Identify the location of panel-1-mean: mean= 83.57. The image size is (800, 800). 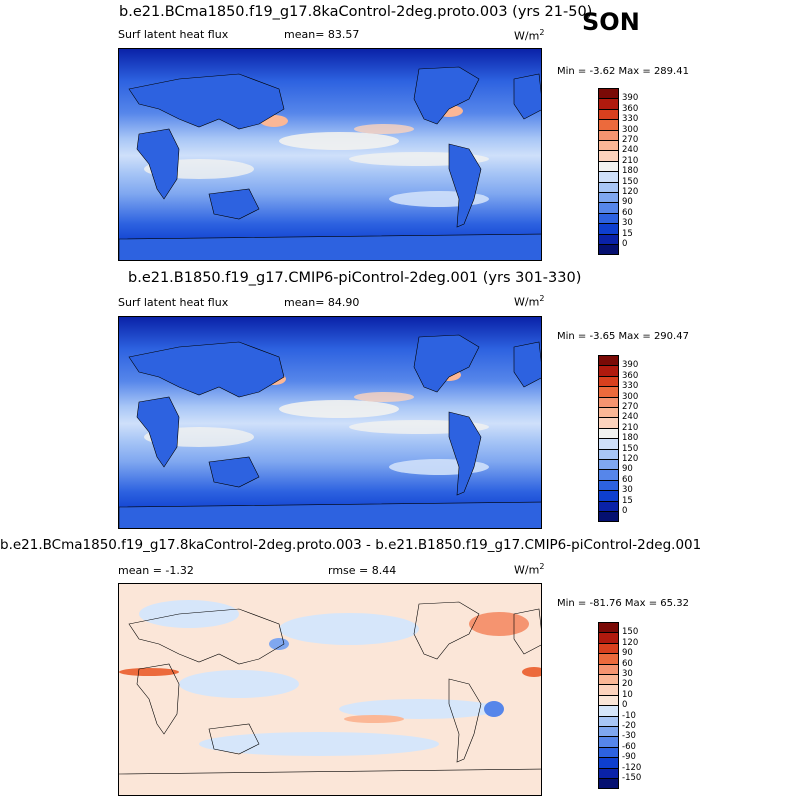
(321, 34).